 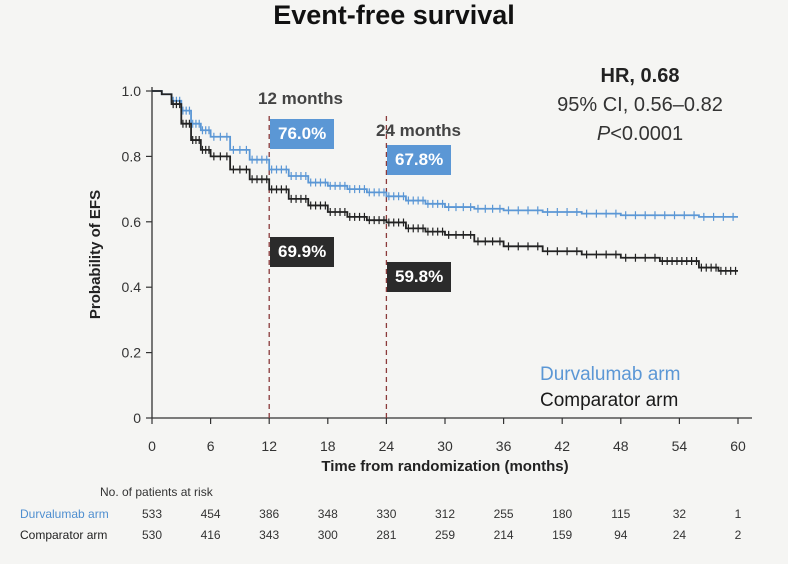 I want to click on chart-title: Event-free survival, so click(x=394, y=15).